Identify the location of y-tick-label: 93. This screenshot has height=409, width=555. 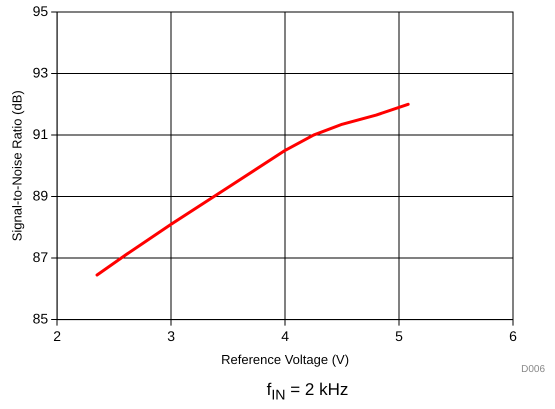
(40, 72).